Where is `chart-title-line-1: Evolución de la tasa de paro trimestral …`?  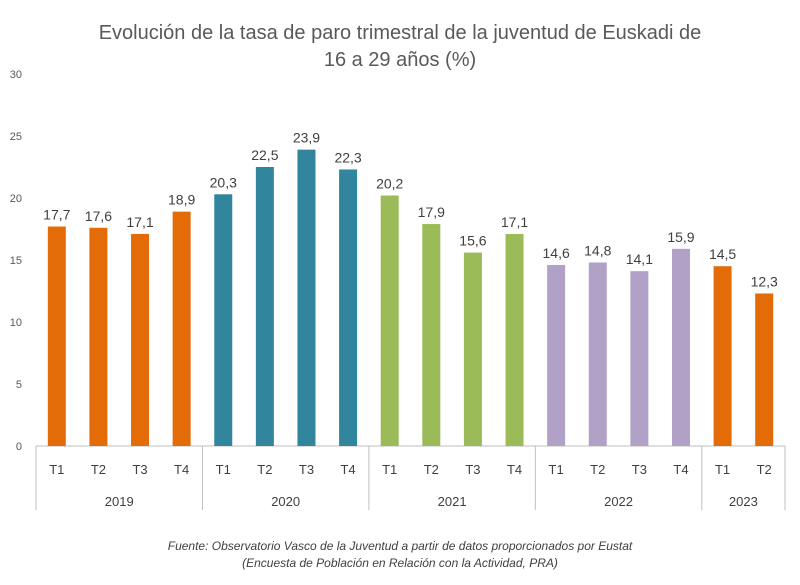
chart-title-line-1: Evolución de la tasa de paro trimestral … is located at coordinates (400, 33).